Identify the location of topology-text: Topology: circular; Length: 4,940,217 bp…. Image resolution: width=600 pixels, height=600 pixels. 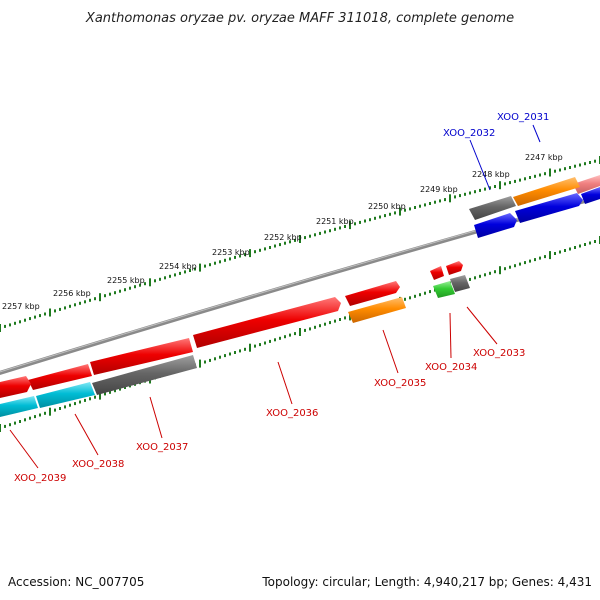
(426, 582).